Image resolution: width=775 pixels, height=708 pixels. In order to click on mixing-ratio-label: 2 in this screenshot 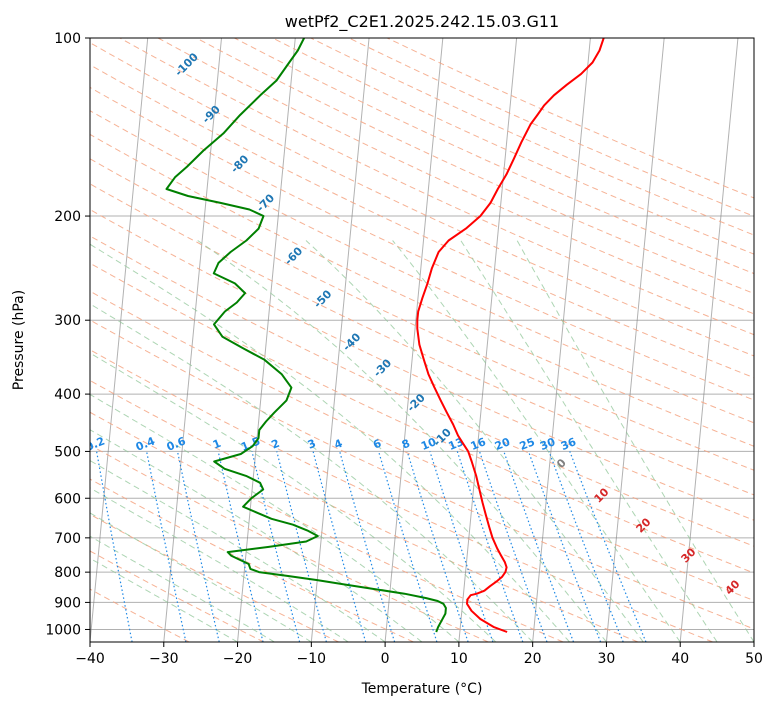, I will do `click(276, 444)`.